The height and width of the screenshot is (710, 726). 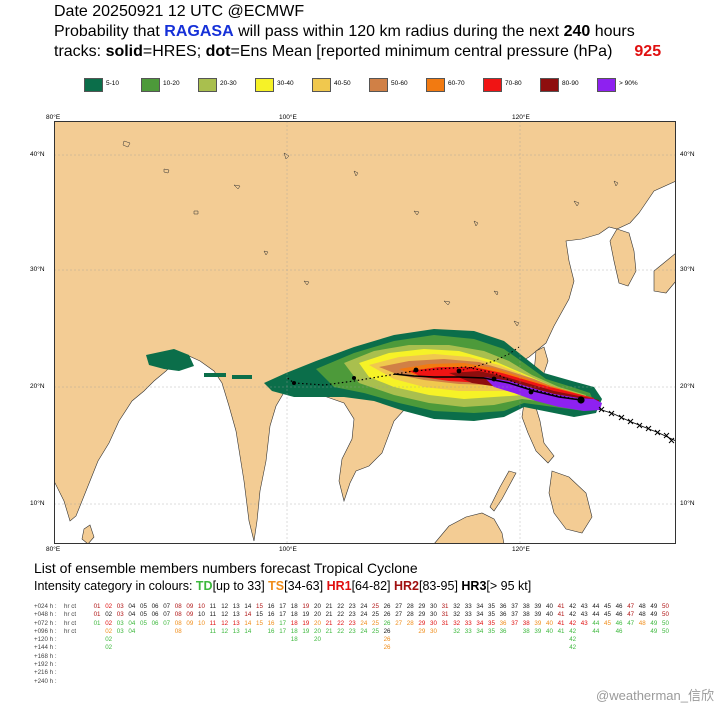 I want to click on member-number: 32, so click(x=457, y=623).